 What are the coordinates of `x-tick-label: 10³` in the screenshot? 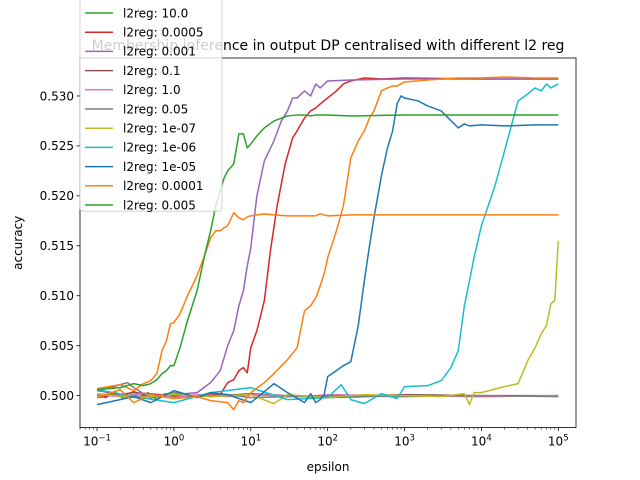 It's located at (404, 441).